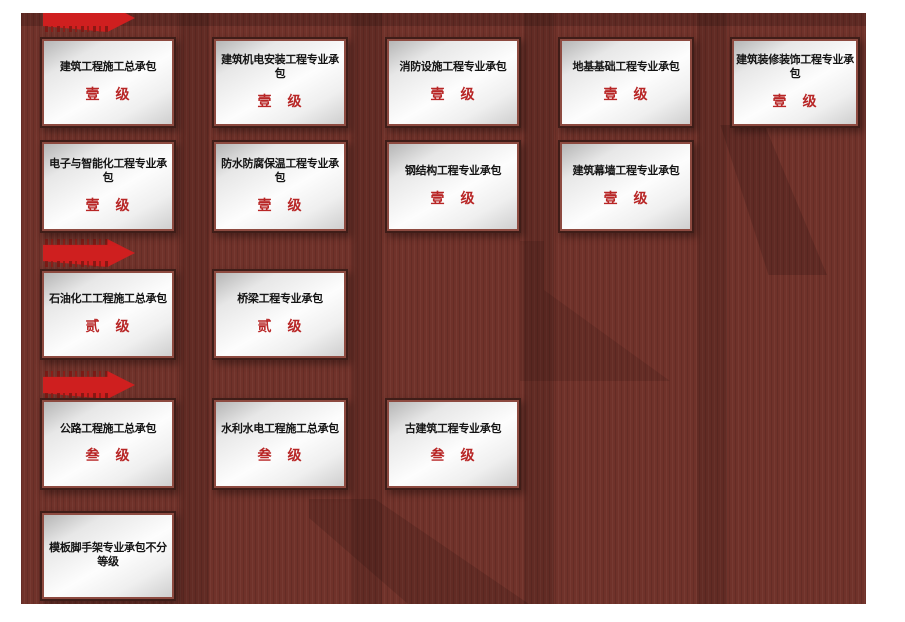 The image size is (905, 622). I want to click on qualification-card: 消防设施工程专业承包 壹 级, so click(453, 82).